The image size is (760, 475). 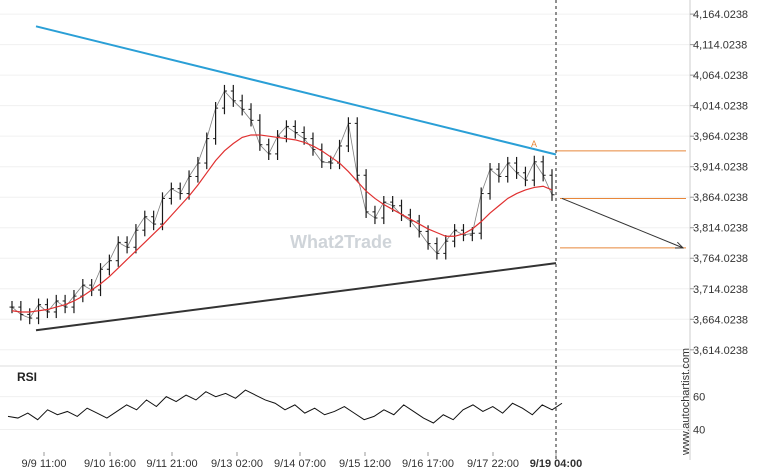 What do you see at coordinates (43, 464) in the screenshot?
I see `x-tick-label: 9/9 11:00` at bounding box center [43, 464].